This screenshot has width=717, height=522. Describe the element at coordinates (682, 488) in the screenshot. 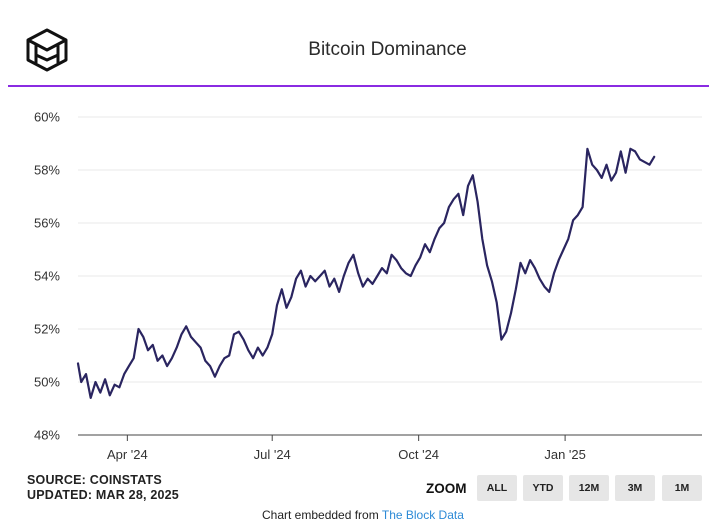

I see `zoom-1m-button: 1M` at that location.